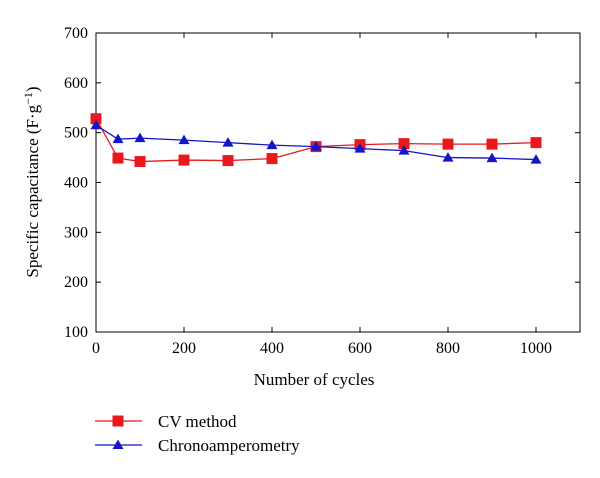  I want to click on x-tick-label: 600, so click(360, 348).